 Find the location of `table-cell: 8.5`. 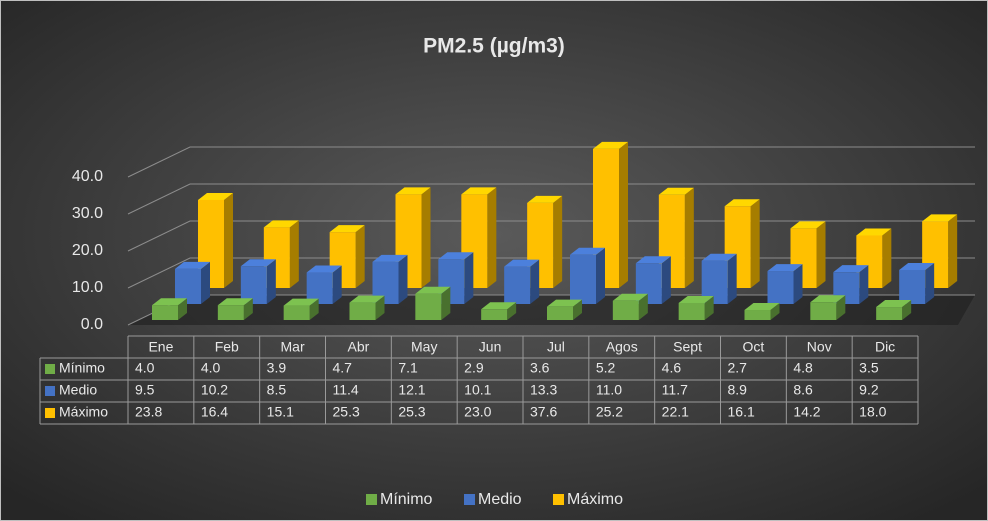

table-cell: 8.5 is located at coordinates (277, 390).